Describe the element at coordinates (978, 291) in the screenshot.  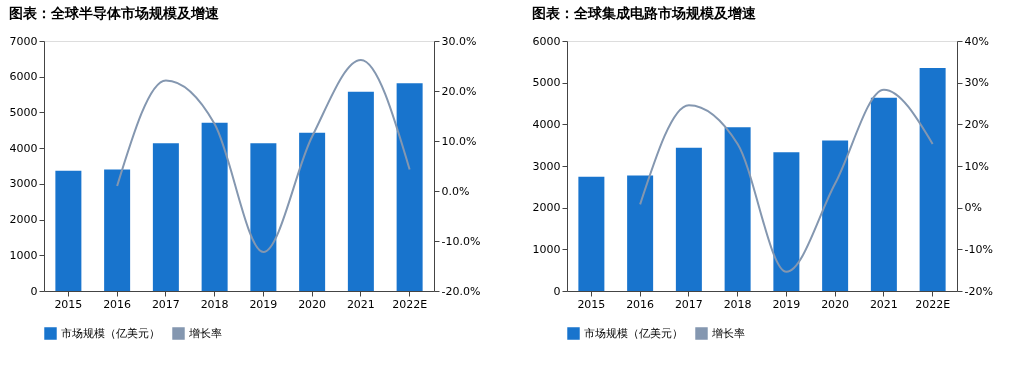
I see `y2-tick-label: -20%` at that location.